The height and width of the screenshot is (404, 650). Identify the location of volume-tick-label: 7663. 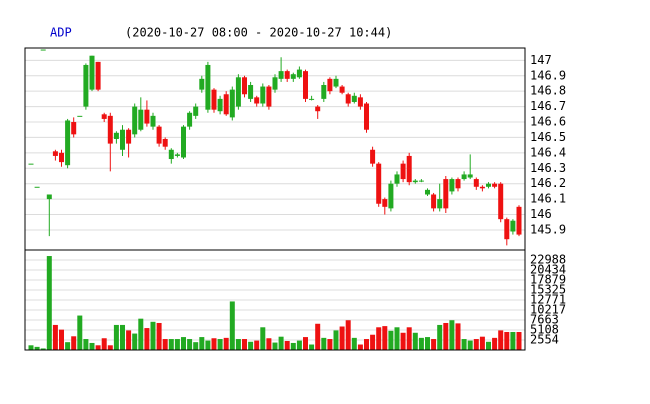
(544, 319).